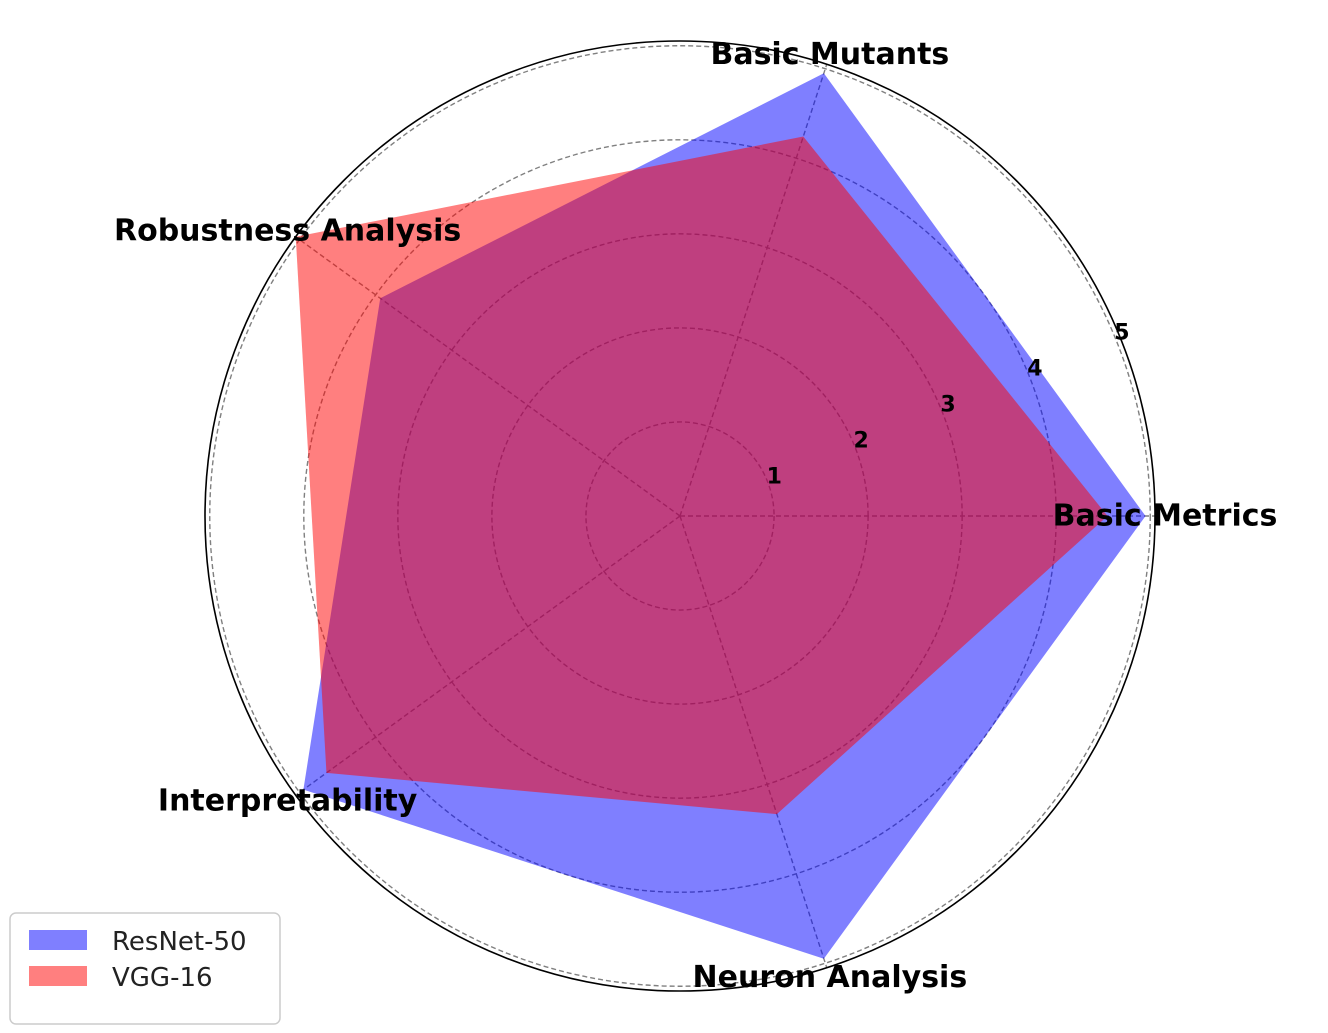 The width and height of the screenshot is (1328, 1033). I want to click on legend: ResNet-50 VGG-16, so click(145, 968).